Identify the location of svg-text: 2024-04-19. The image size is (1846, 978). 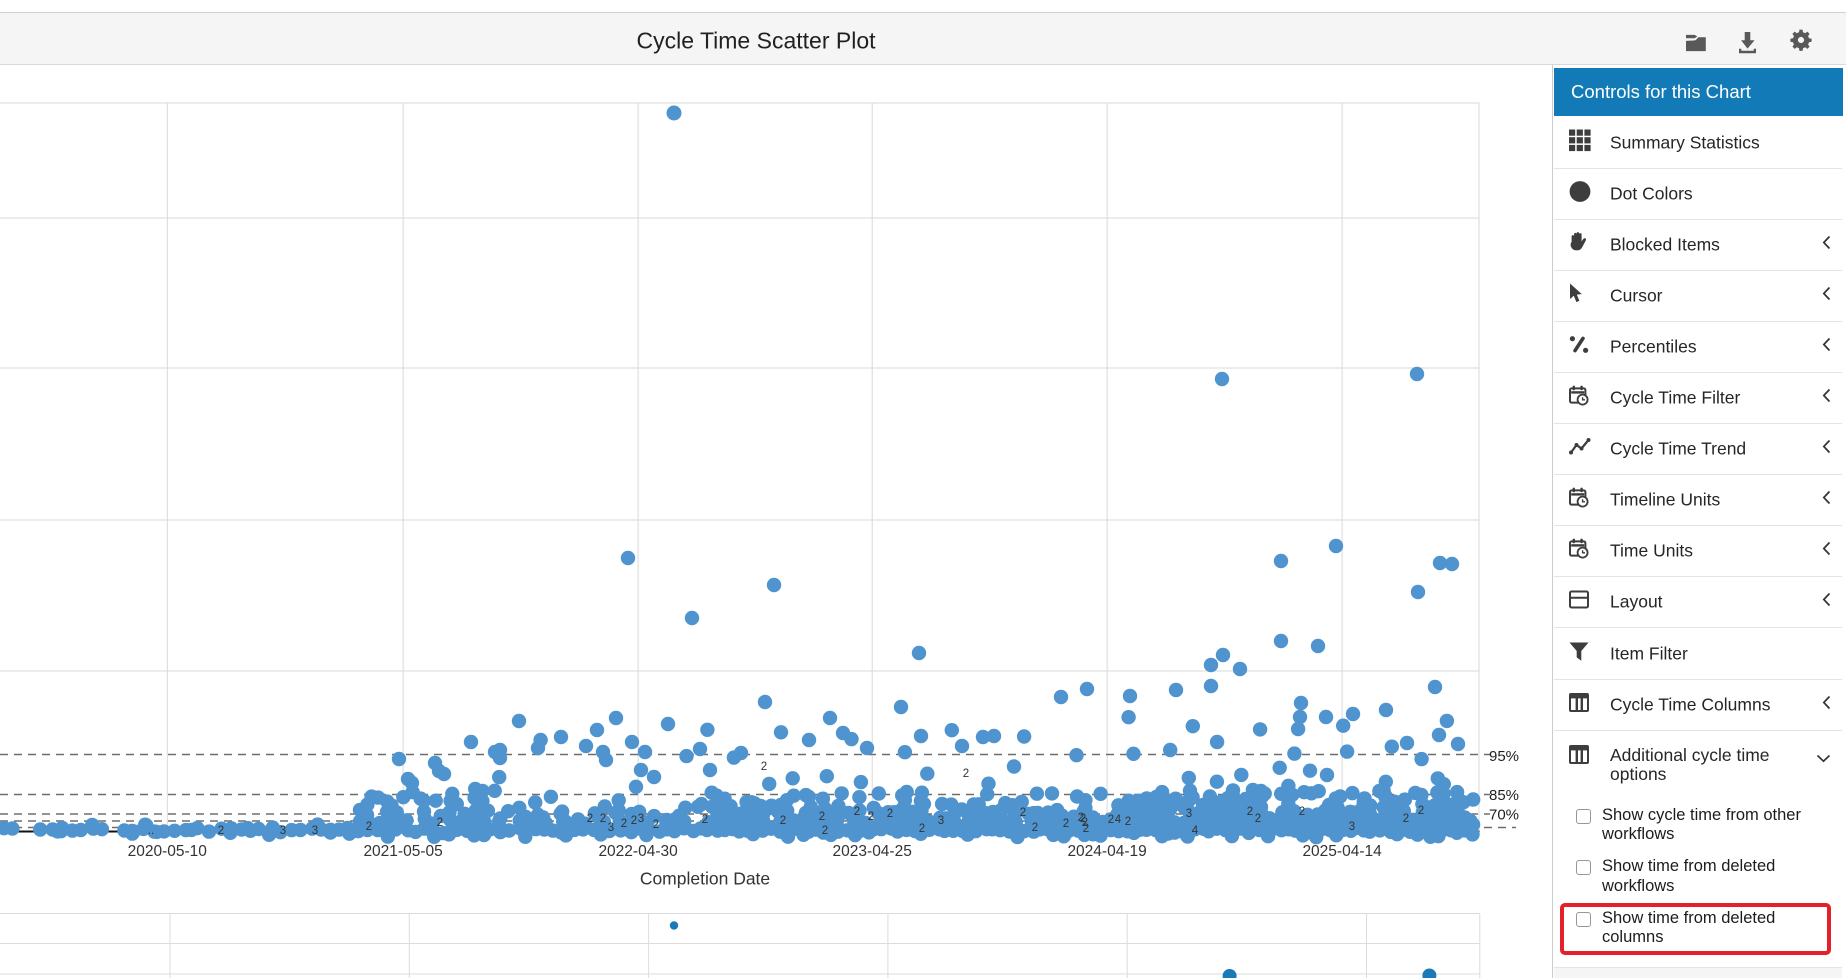
(1106, 851).